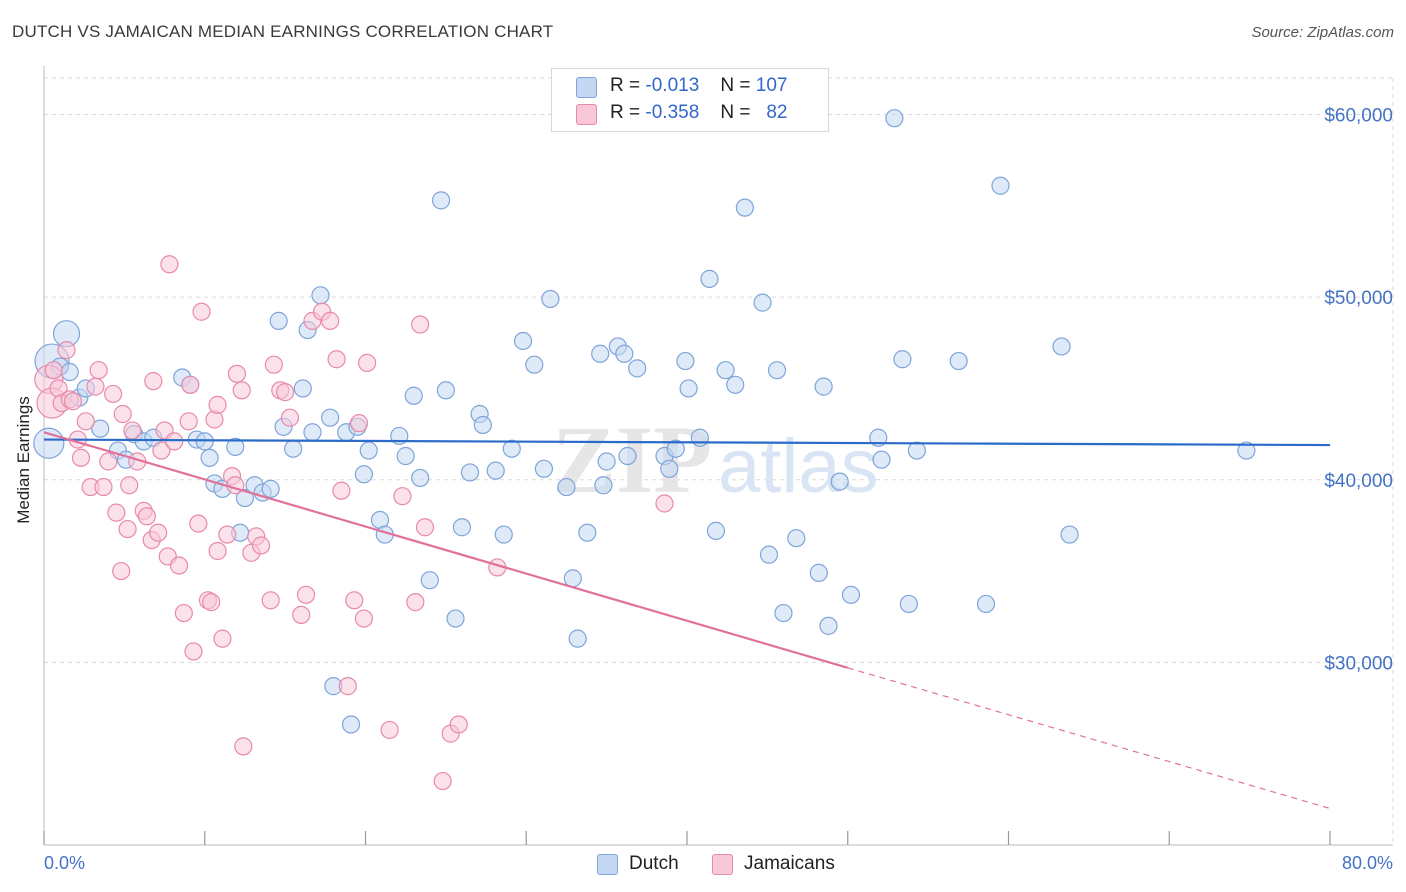 This screenshot has height=892, width=1406. What do you see at coordinates (687, 442) in the screenshot?
I see `dutch-trend-line` at bounding box center [687, 442].